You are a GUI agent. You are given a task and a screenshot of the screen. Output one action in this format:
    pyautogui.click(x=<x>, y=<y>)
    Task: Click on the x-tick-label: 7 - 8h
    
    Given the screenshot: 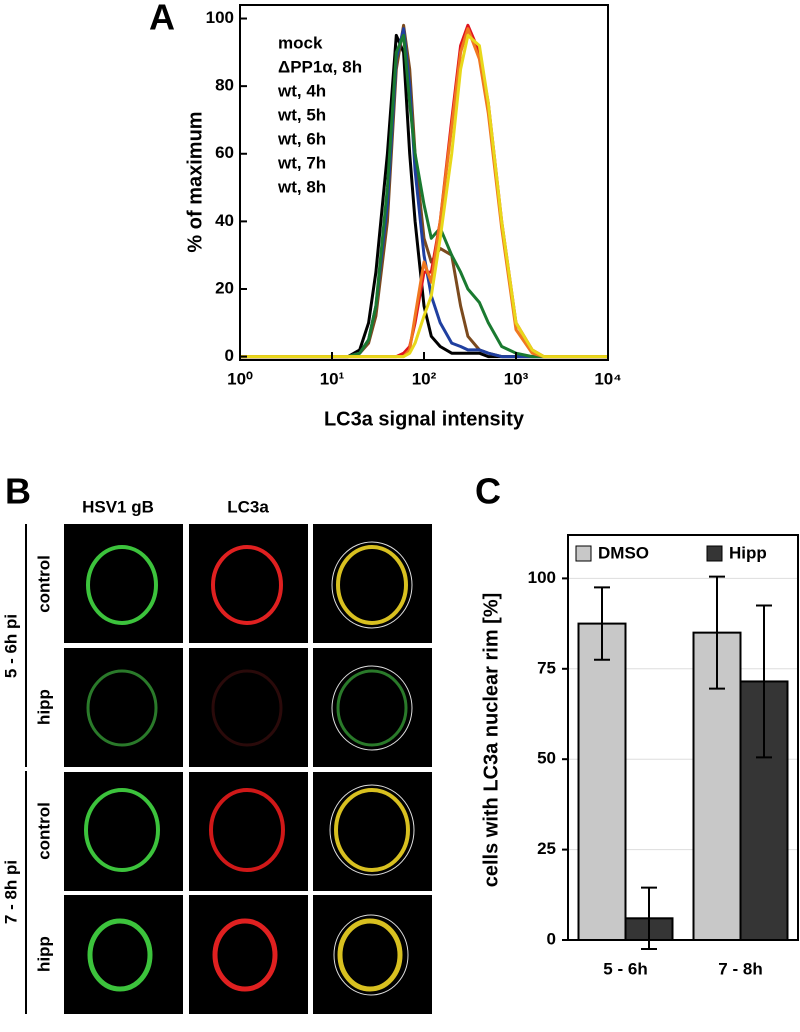 What is the action you would take?
    pyautogui.click(x=740, y=968)
    